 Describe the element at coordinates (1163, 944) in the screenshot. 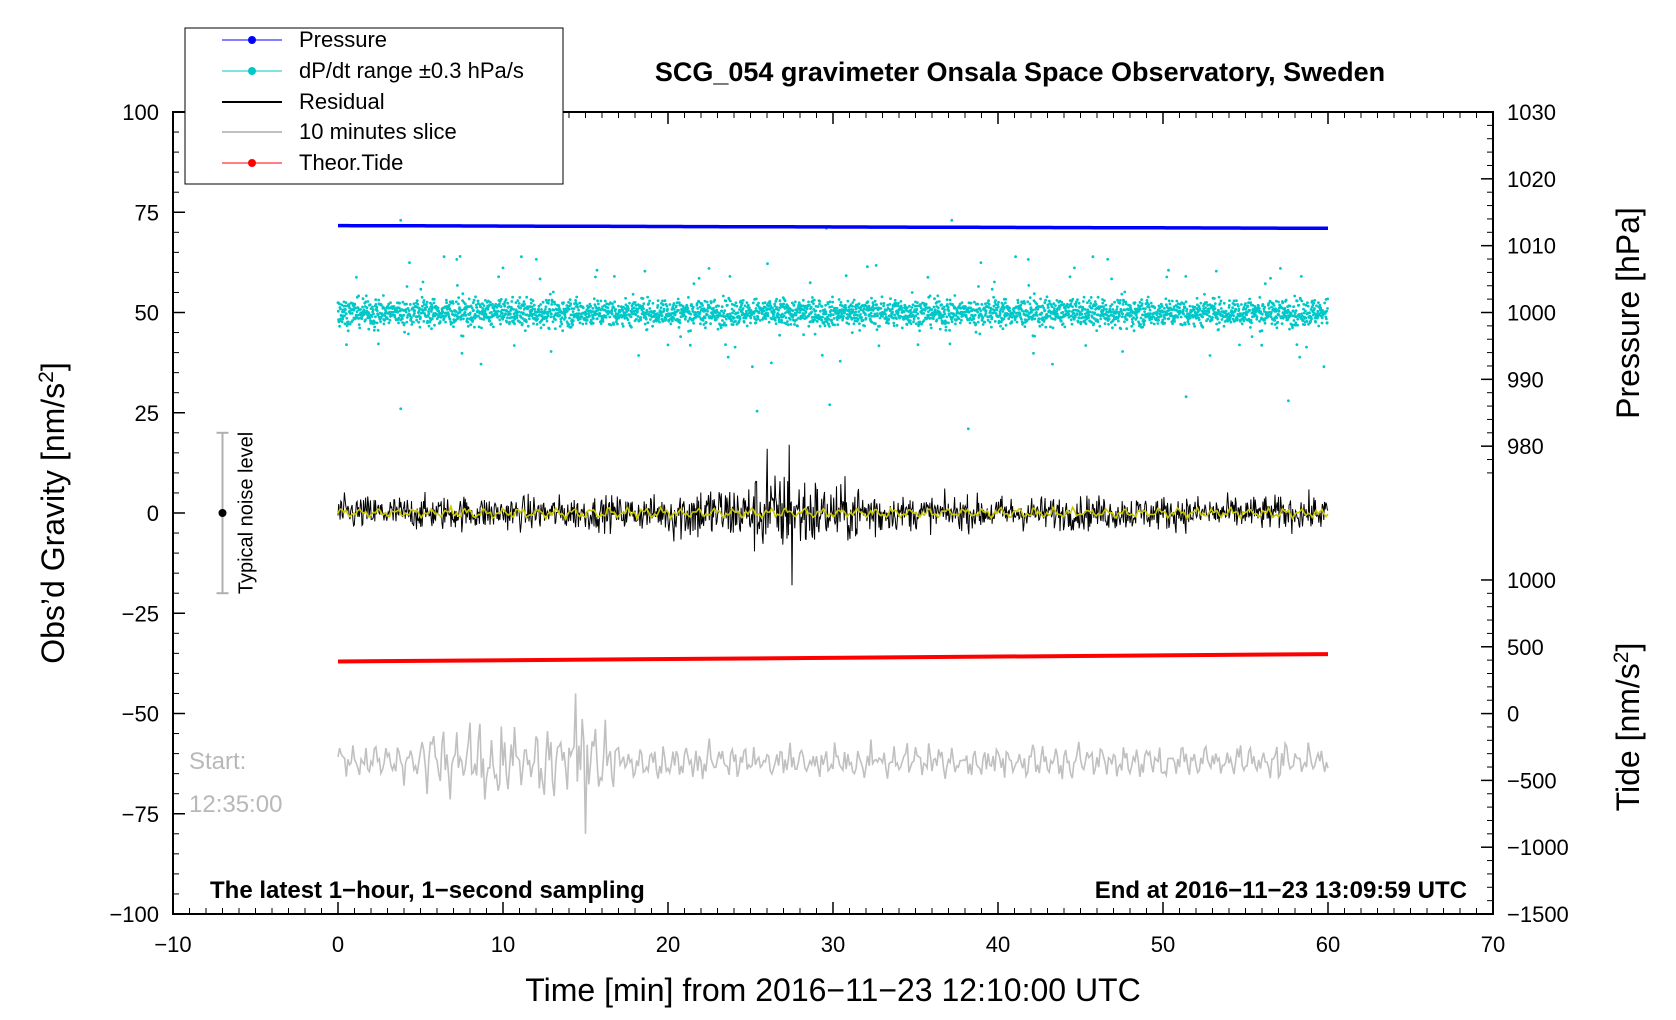

I see `x-tick-label: 50` at that location.